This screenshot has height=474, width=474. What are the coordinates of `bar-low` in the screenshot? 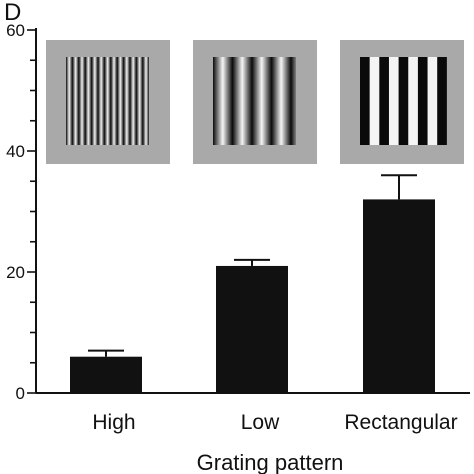 It's located at (252, 329).